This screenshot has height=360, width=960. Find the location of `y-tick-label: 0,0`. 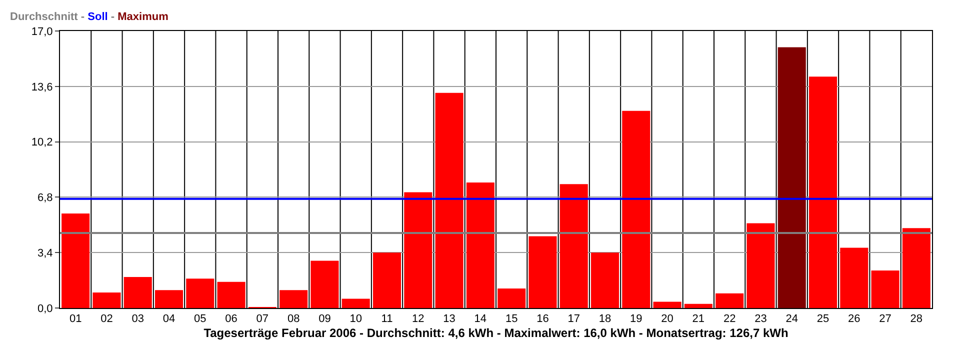

y-tick-label: 0,0 is located at coordinates (45, 308).